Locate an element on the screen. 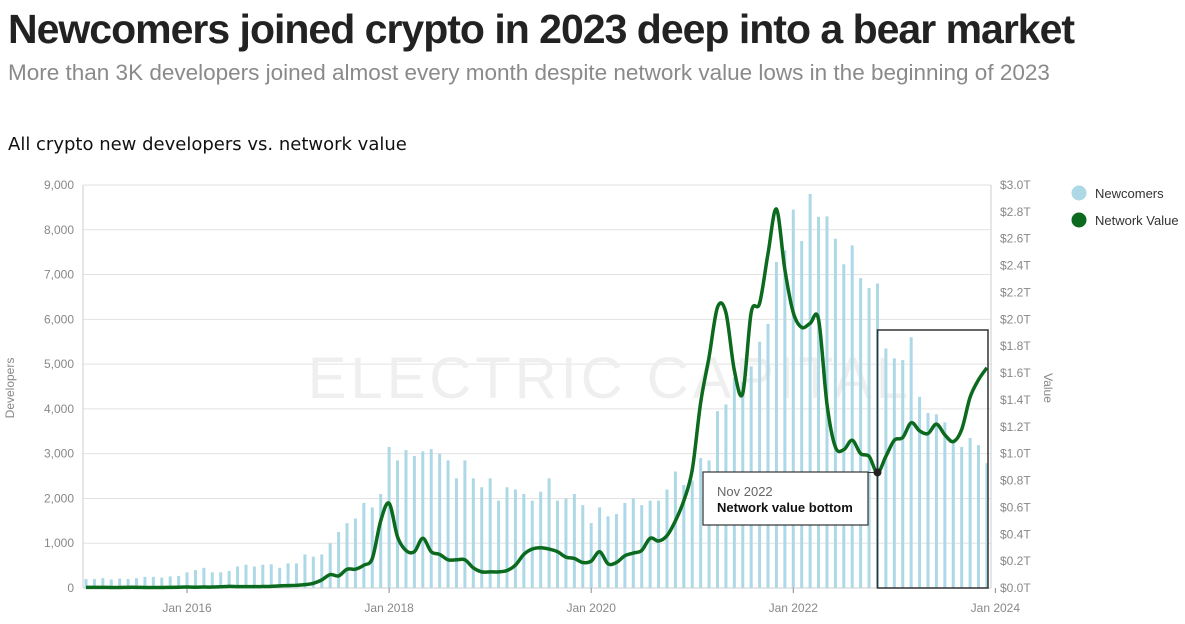 This screenshot has height=624, width=1185. y2-tick-label: $2.2T is located at coordinates (1015, 292).